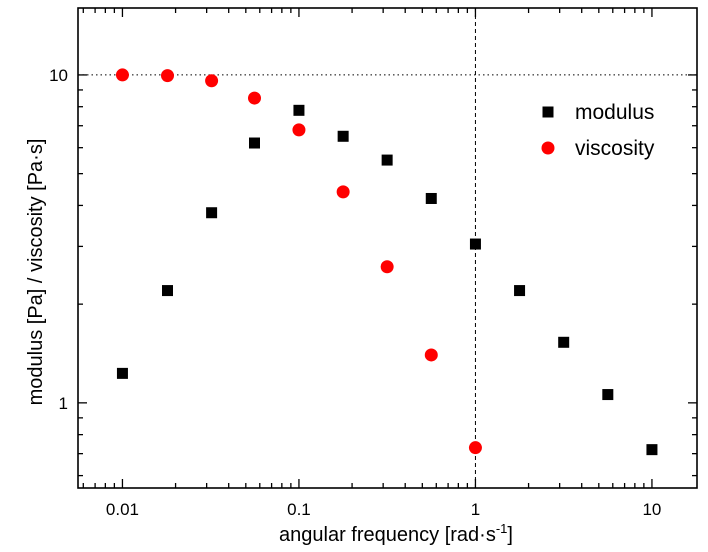  Describe the element at coordinates (614, 112) in the screenshot. I see `legend-modulus-label: modulus` at that location.